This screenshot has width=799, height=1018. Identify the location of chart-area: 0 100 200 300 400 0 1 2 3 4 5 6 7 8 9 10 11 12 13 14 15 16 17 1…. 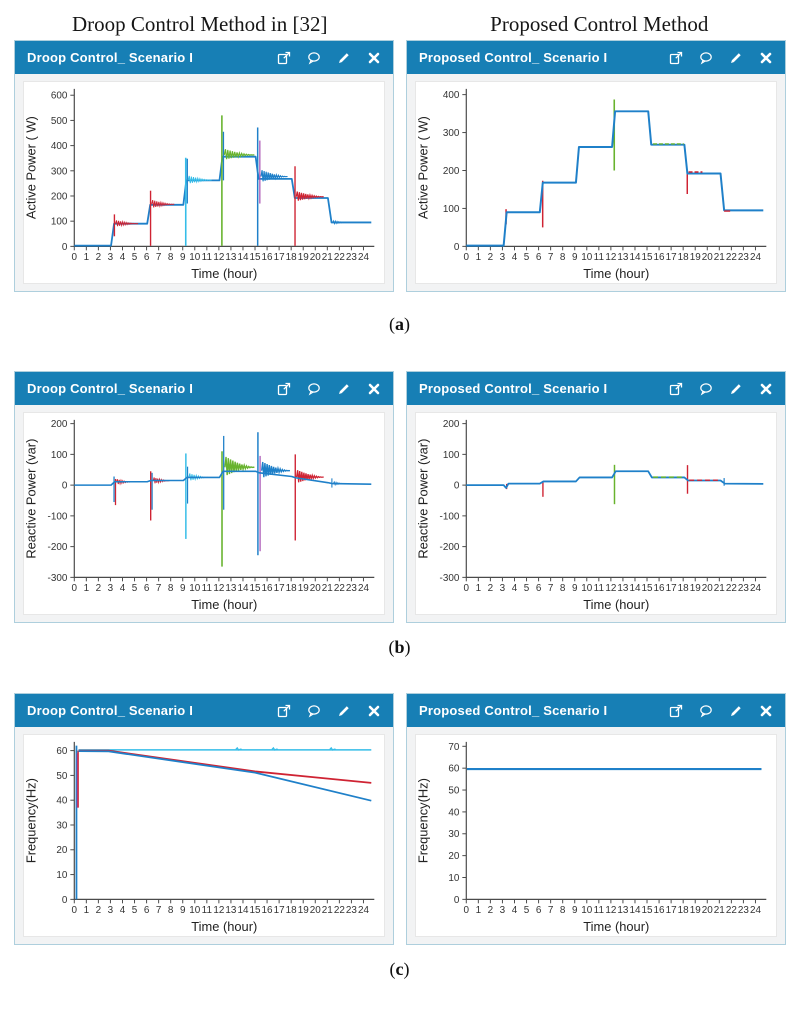
(596, 182).